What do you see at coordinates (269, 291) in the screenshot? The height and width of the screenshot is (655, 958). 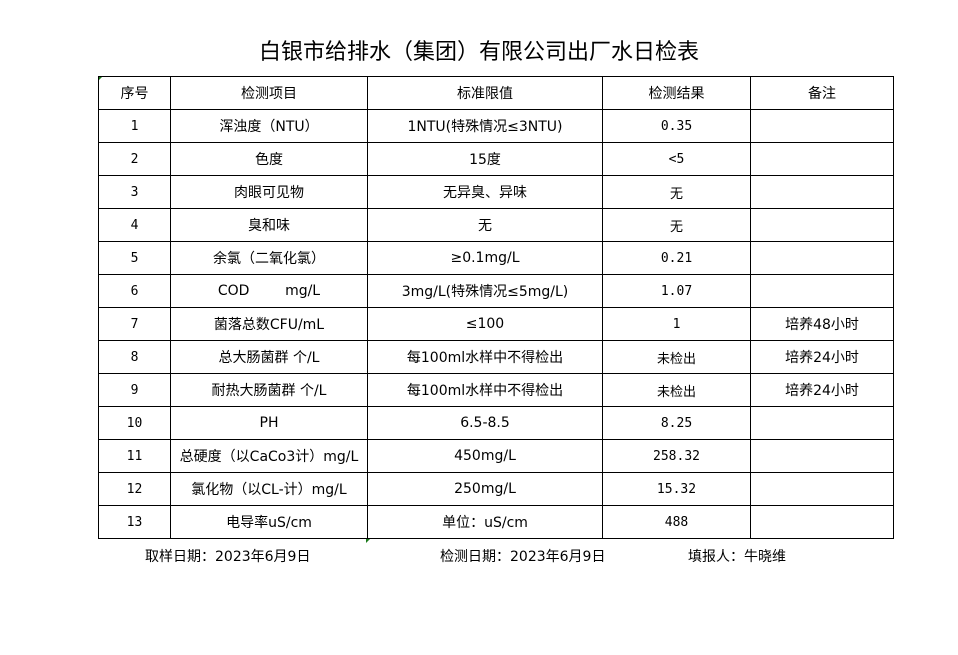 I see `test-item: COD mg/L` at bounding box center [269, 291].